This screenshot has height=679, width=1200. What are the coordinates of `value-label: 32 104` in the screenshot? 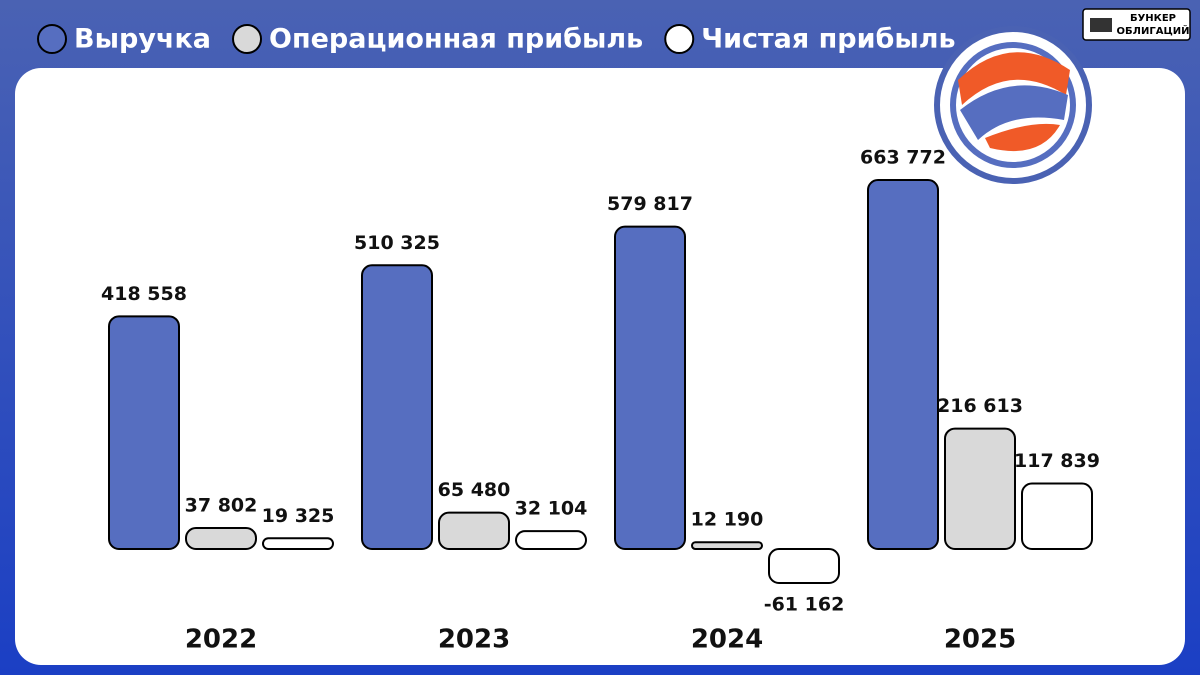 It's located at (551, 509).